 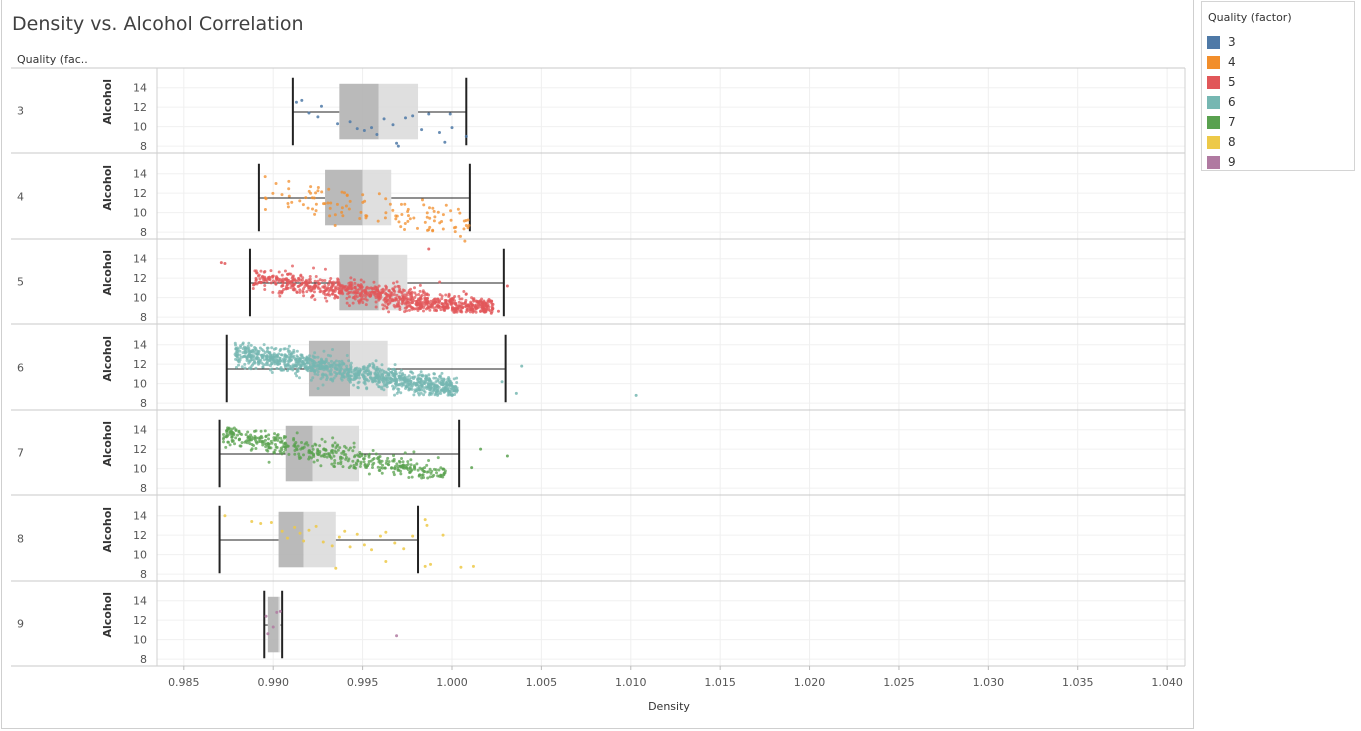 What do you see at coordinates (140, 298) in the screenshot?
I see `y-tick-label: 10` at bounding box center [140, 298].